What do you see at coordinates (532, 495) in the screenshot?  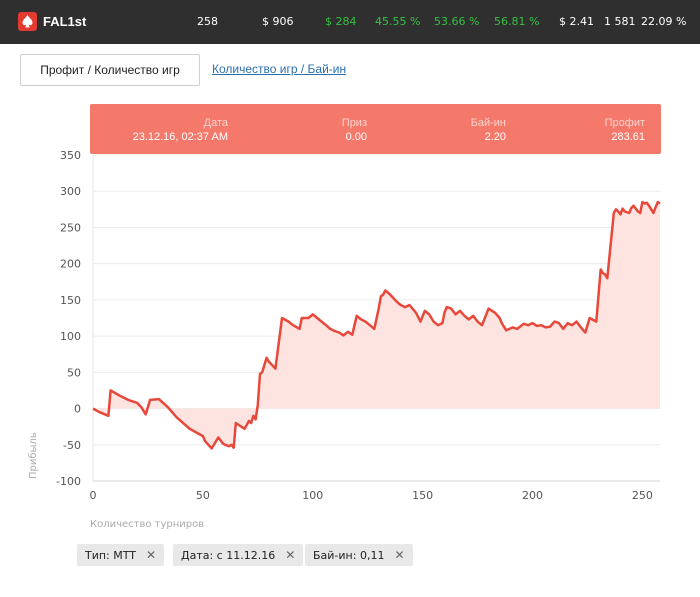 I see `x-tick-label: 200` at bounding box center [532, 495].